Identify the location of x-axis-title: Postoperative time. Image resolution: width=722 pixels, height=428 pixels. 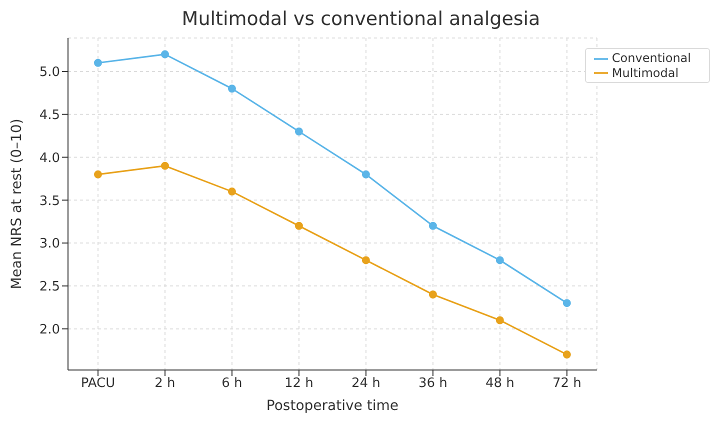
(332, 406).